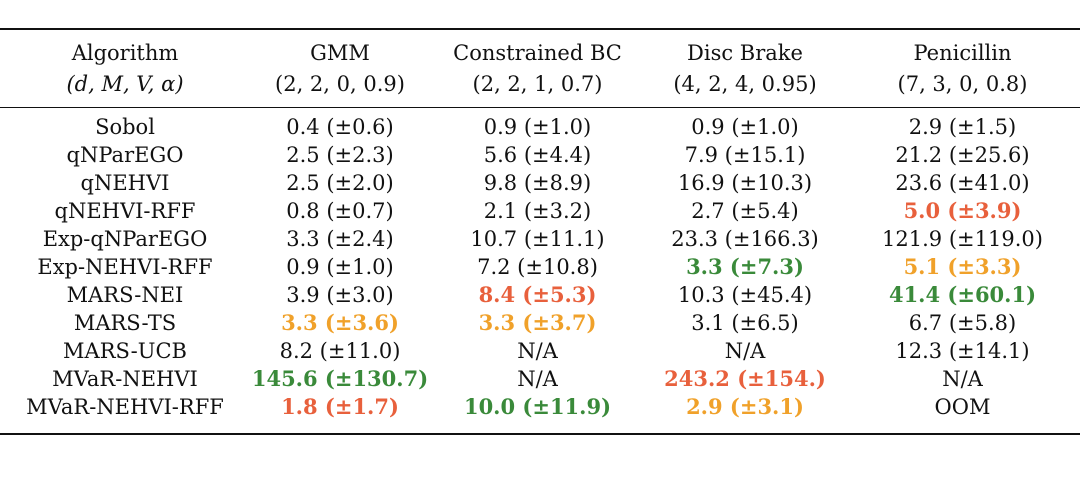  Describe the element at coordinates (962, 407) in the screenshot. I see `result-cell: OOM` at that location.